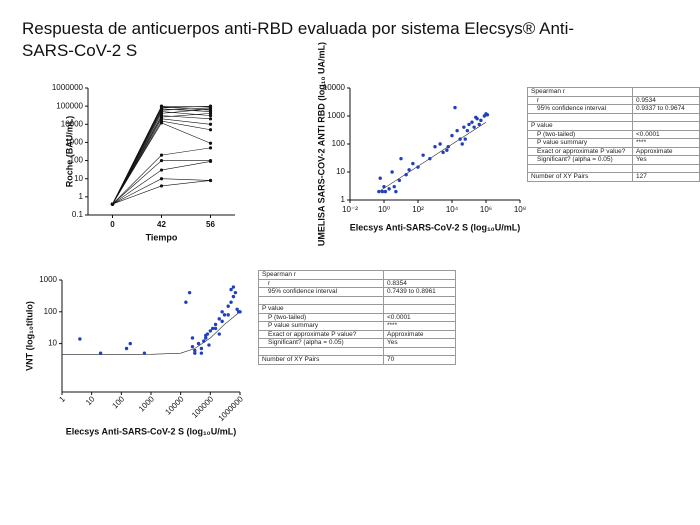 The height and width of the screenshot is (525, 700). What do you see at coordinates (336, 115) in the screenshot?
I see `y-tick-label: 1000` at bounding box center [336, 115].